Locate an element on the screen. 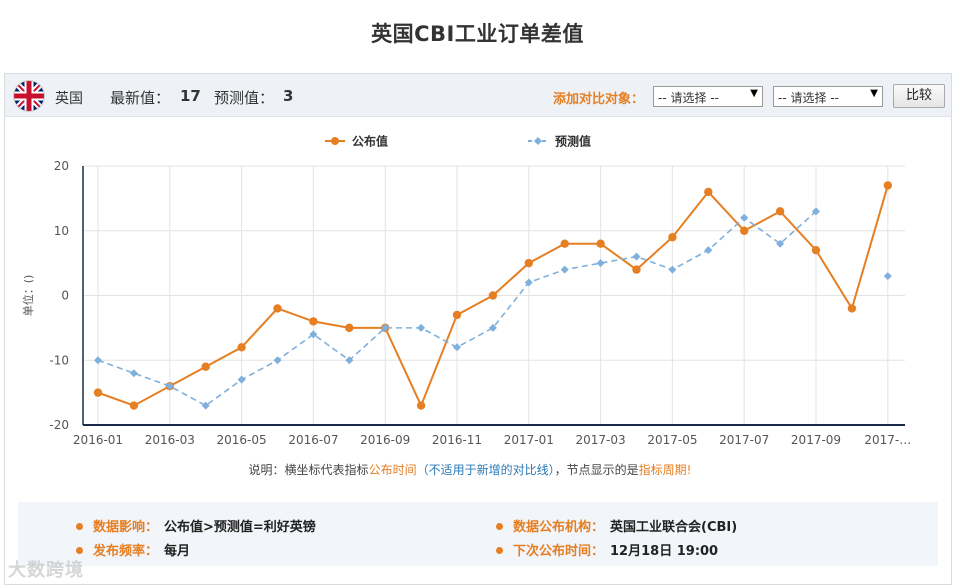 The height and width of the screenshot is (588, 955). compare-select-2-value: -- 请选择 -- is located at coordinates (808, 98).